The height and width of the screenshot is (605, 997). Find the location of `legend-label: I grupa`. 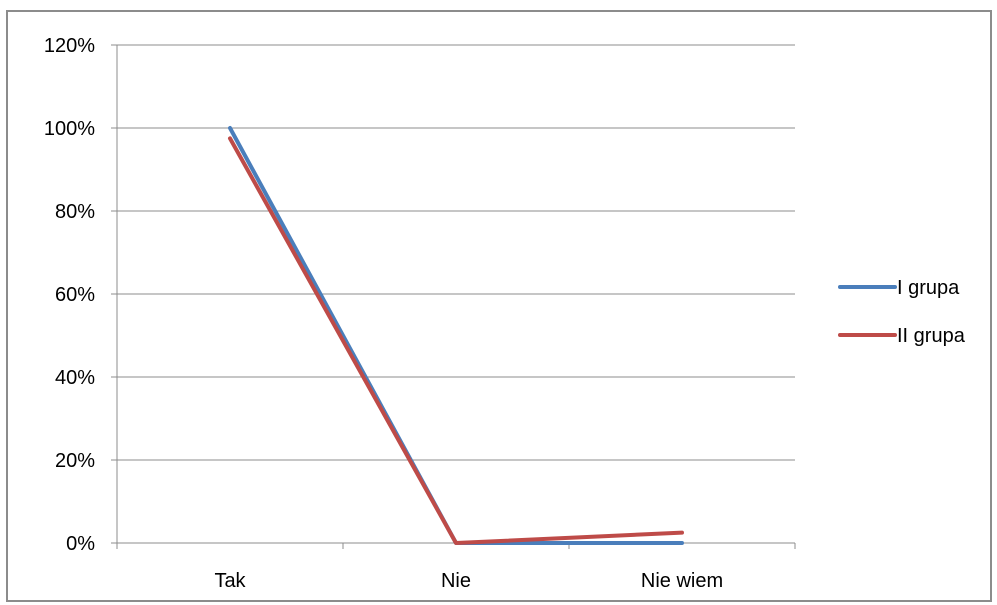

legend-label: I grupa is located at coordinates (928, 288).